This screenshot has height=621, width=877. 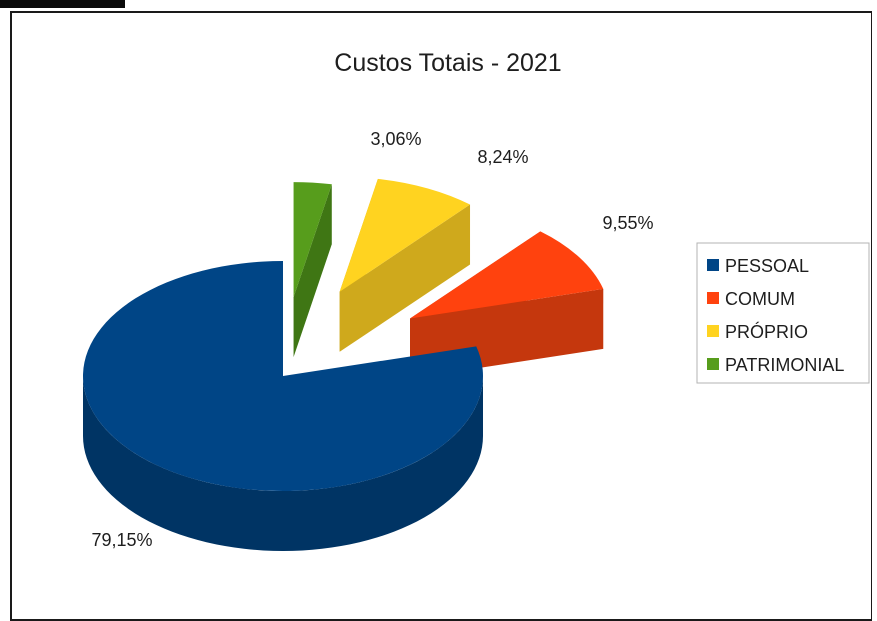 What do you see at coordinates (713, 364) in the screenshot?
I see `legend-swatch-patrimonial` at bounding box center [713, 364].